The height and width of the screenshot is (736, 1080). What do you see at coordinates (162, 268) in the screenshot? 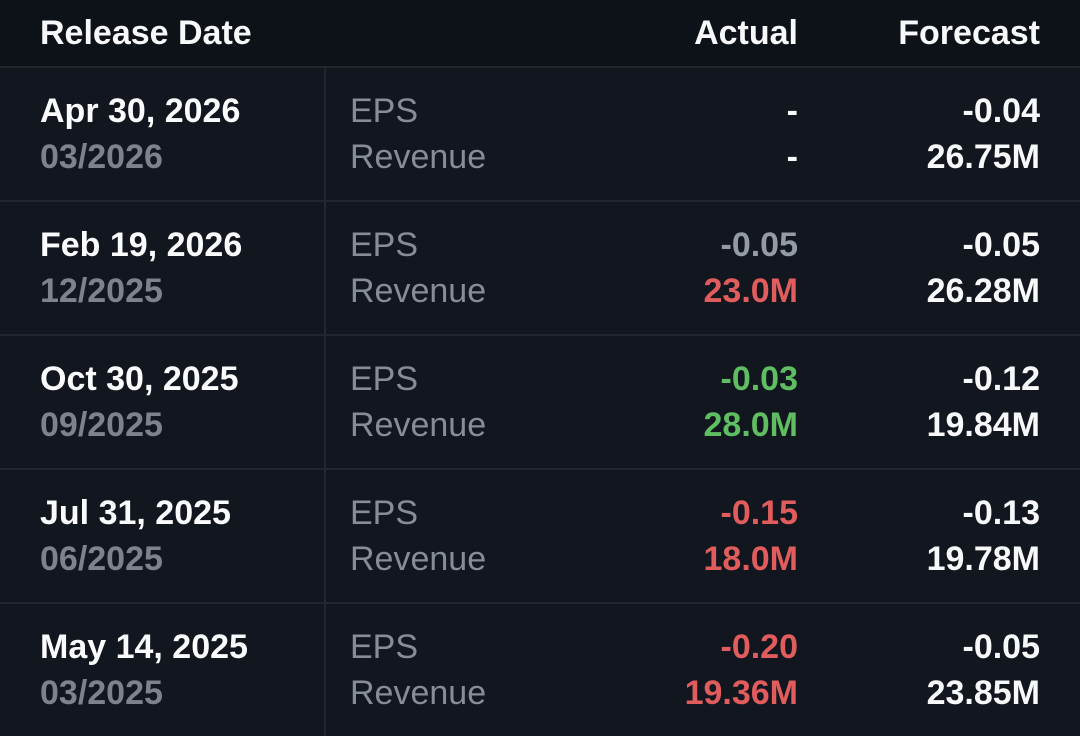
I see `date-cell: Feb 19, 2026 12/2025` at bounding box center [162, 268].